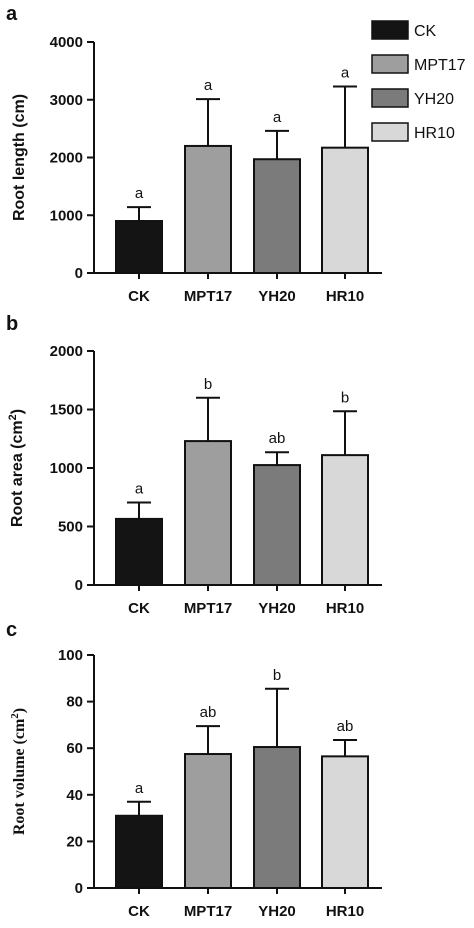  What do you see at coordinates (74, 748) in the screenshot?
I see `y-tick-label: 60` at bounding box center [74, 748].